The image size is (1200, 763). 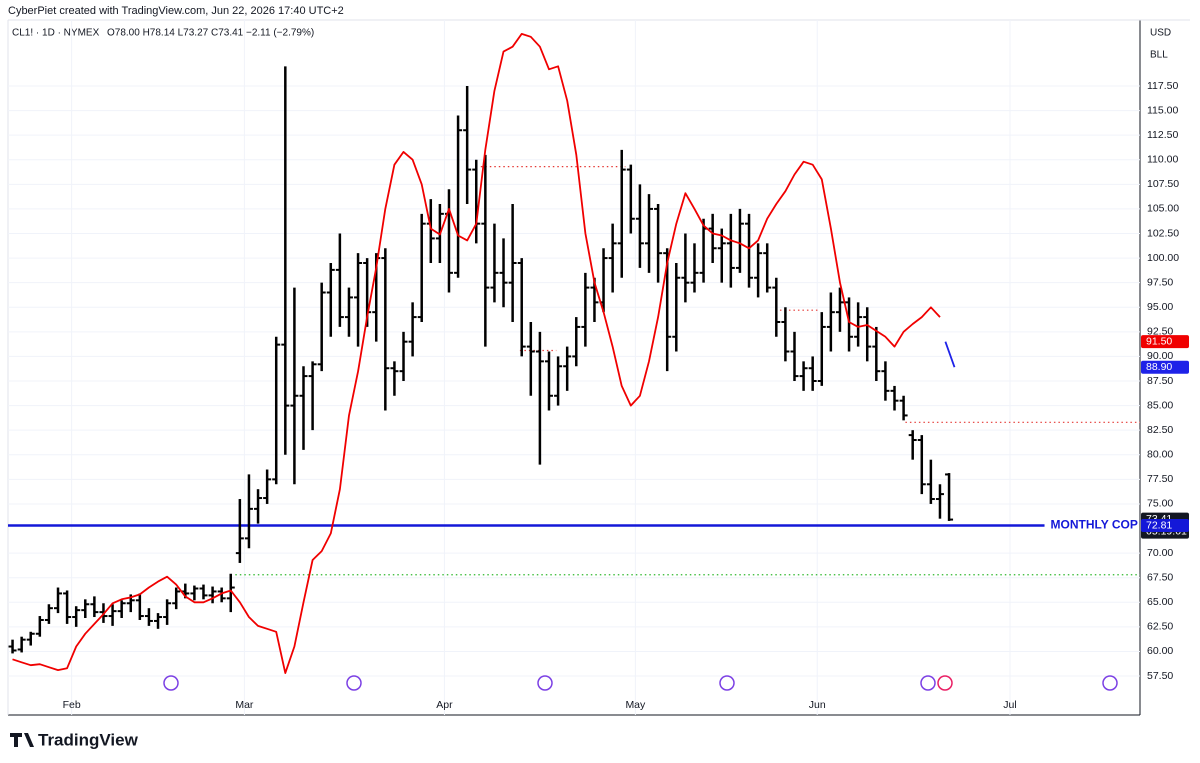 What do you see at coordinates (1162, 135) in the screenshot?
I see `y-tick-label: 112.50` at bounding box center [1162, 135].